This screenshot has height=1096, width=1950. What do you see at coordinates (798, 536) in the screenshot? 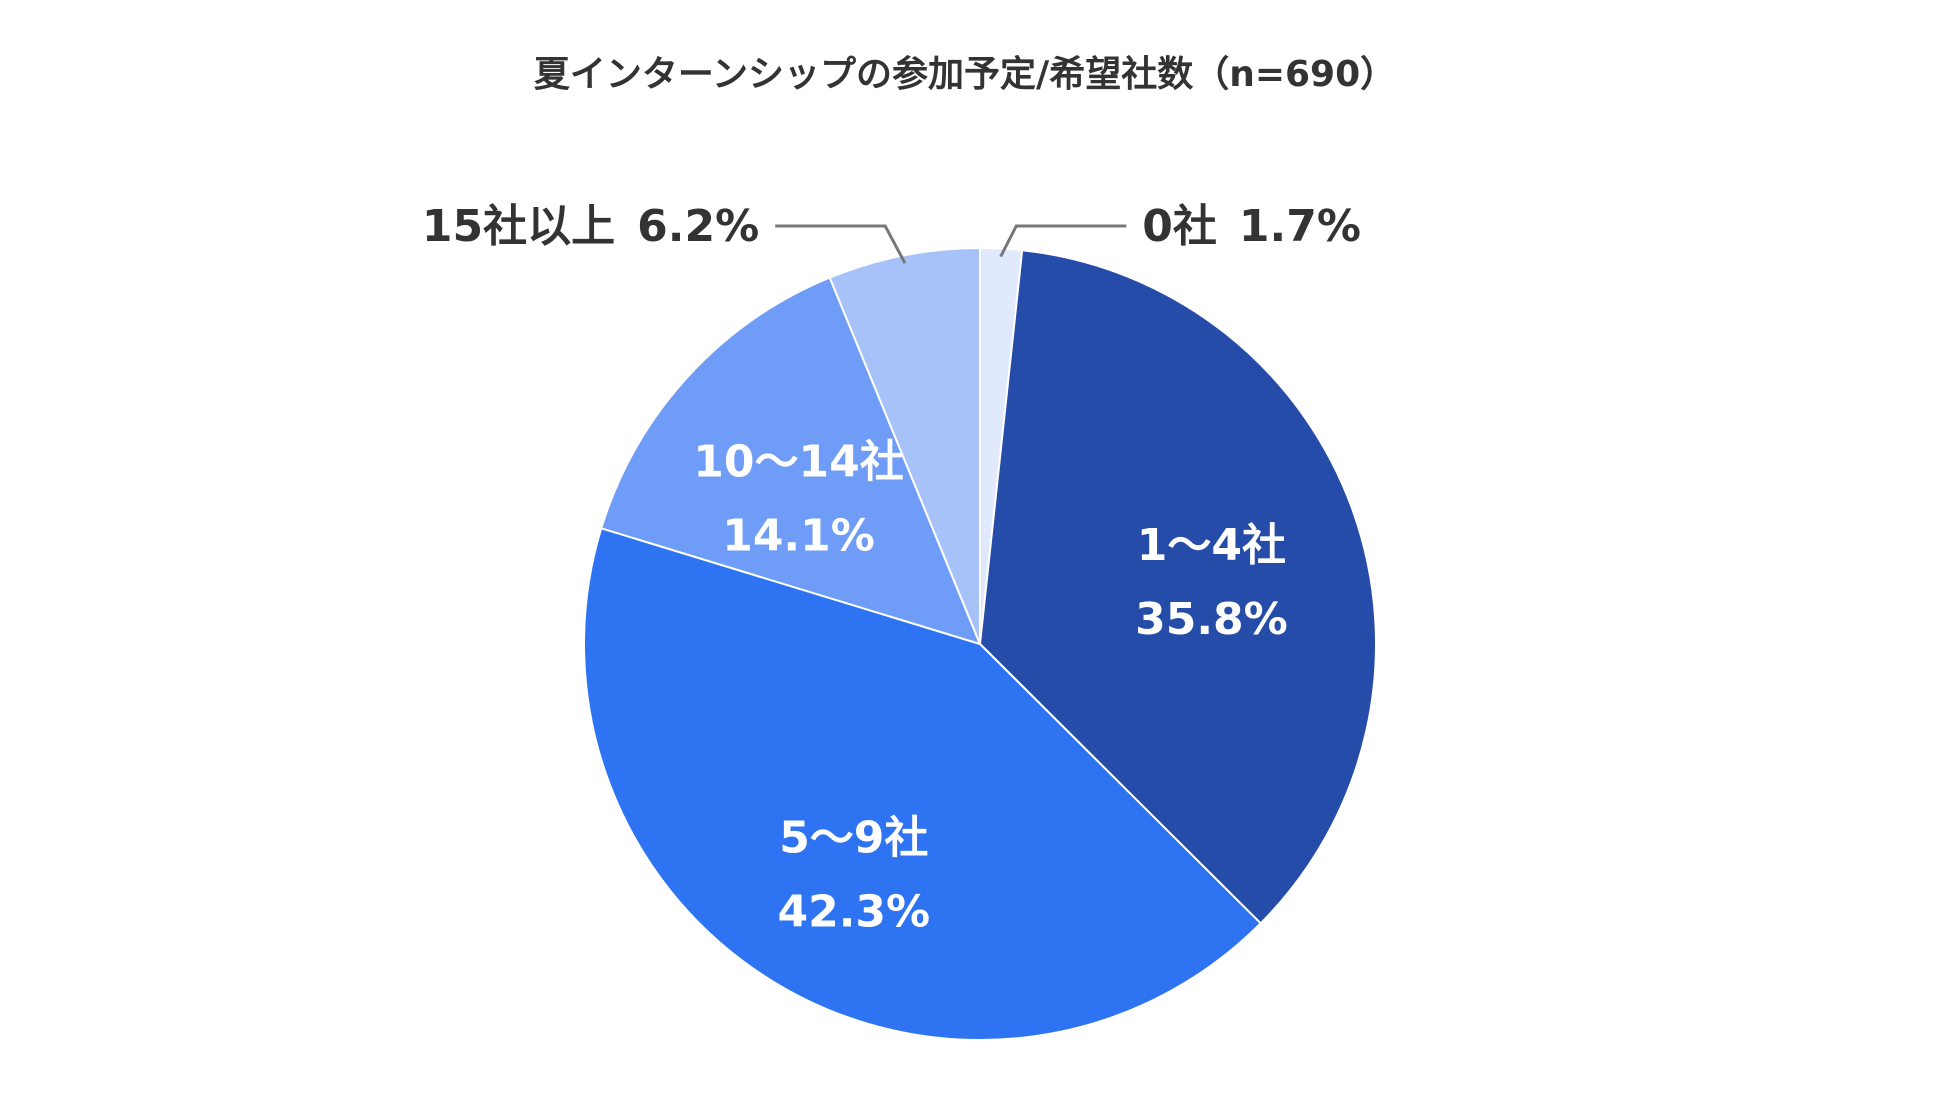
I see `slice-value-3: 14.1%` at bounding box center [798, 536].